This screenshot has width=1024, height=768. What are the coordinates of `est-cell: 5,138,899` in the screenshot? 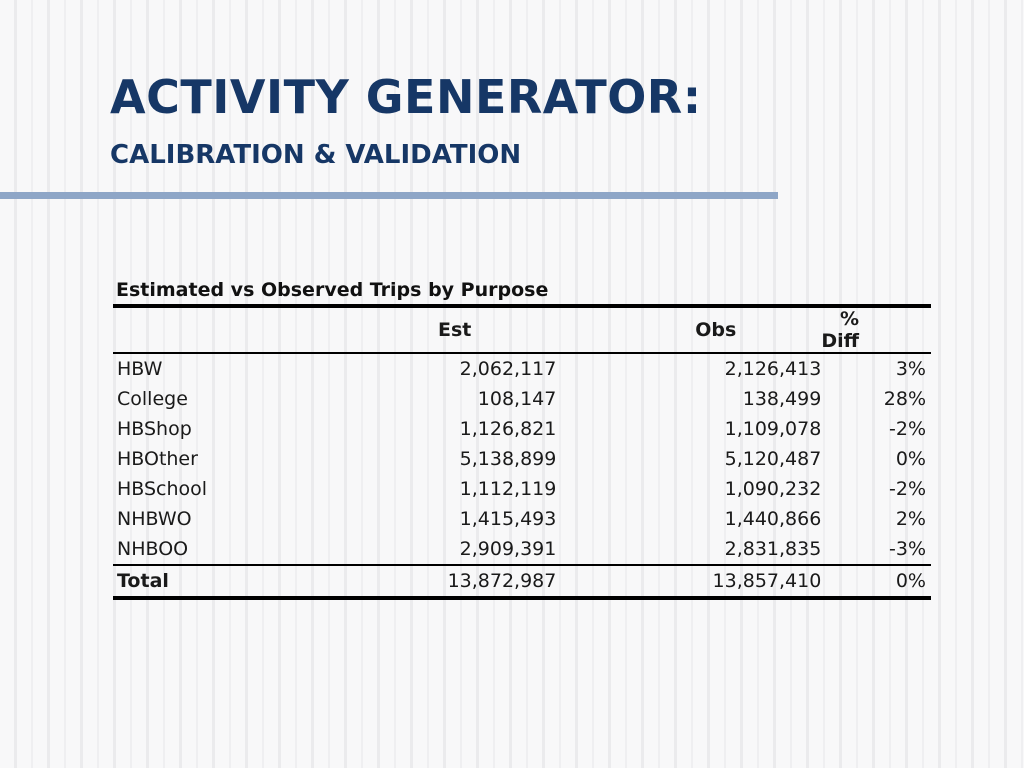 It's located at (508, 459).